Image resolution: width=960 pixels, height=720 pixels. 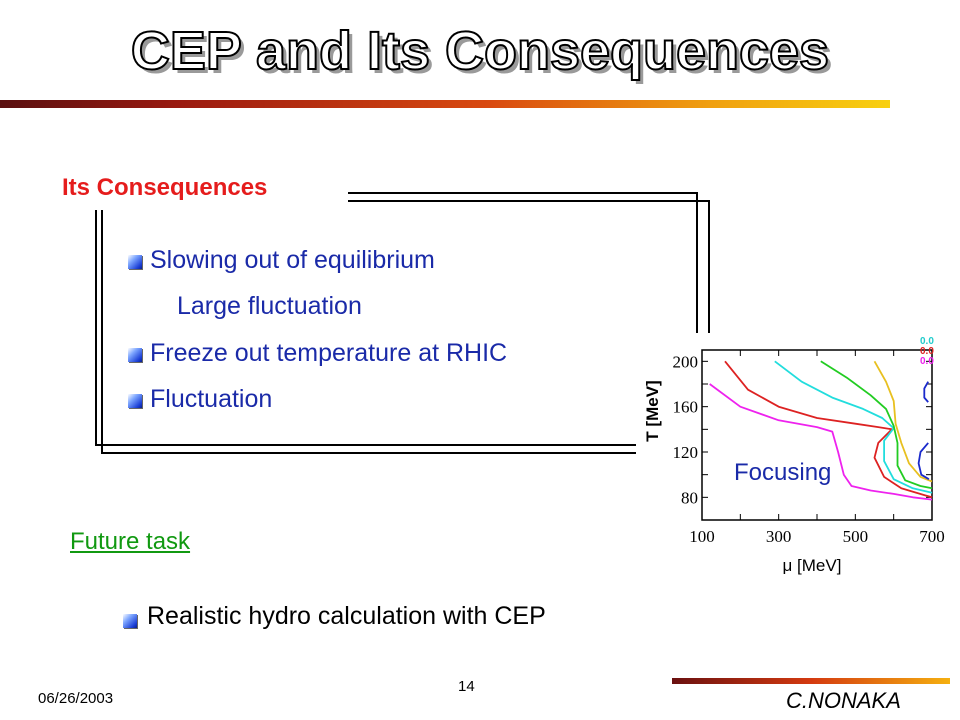 I want to click on page-number: 14, so click(x=466, y=686).